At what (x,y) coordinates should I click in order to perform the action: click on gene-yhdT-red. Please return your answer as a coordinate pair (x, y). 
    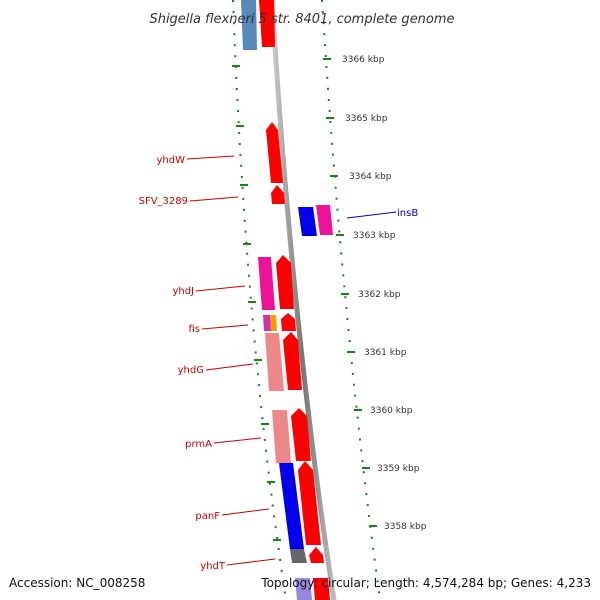
    Looking at the image, I should click on (316, 555).